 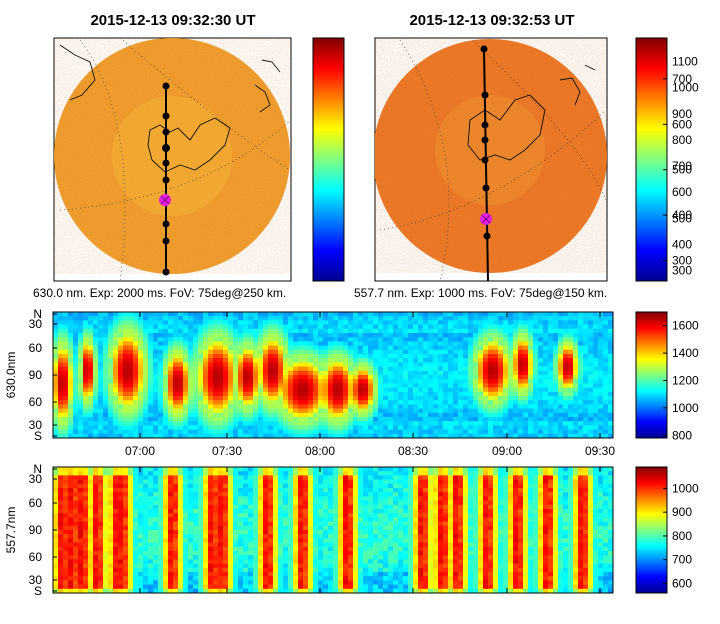 I want to click on keogram-xtick-label: 07:00, so click(x=140, y=451).